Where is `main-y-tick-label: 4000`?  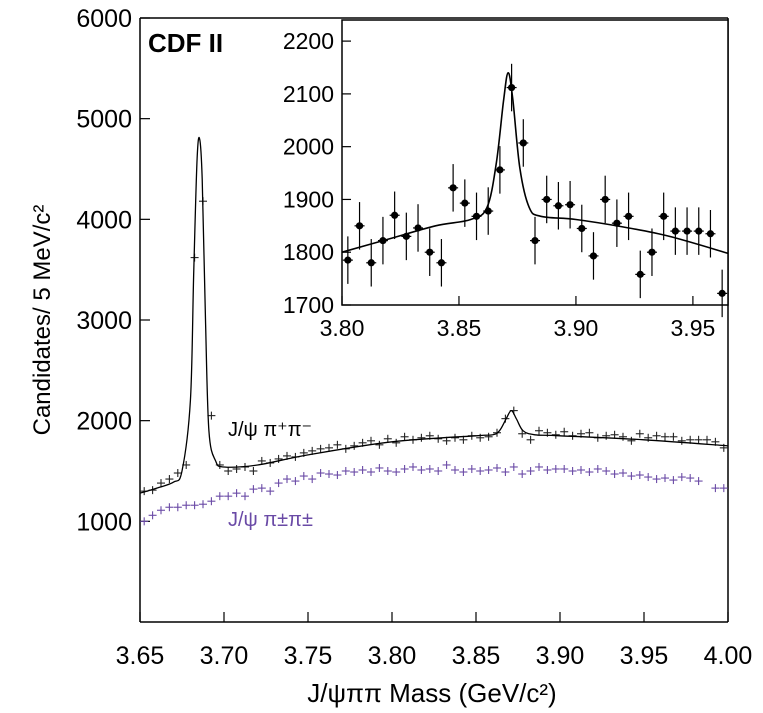
main-y-tick-label: 4000 is located at coordinates (104, 220).